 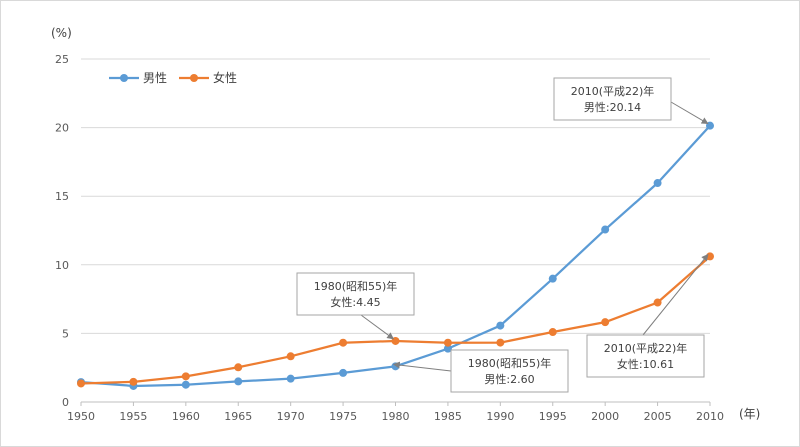 What do you see at coordinates (605, 416) in the screenshot?
I see `x-tick-label: 2000` at bounding box center [605, 416].